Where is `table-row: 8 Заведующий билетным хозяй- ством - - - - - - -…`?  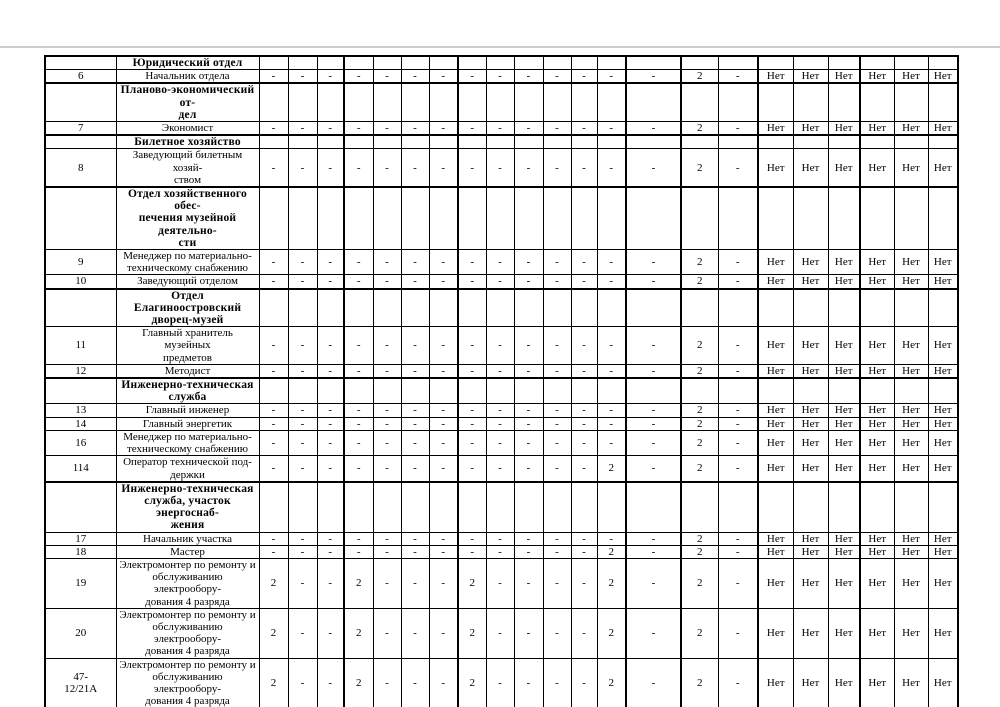 table-row: 8 Заведующий билетным хозяй- ством - - - - - - -… is located at coordinates (501, 168).